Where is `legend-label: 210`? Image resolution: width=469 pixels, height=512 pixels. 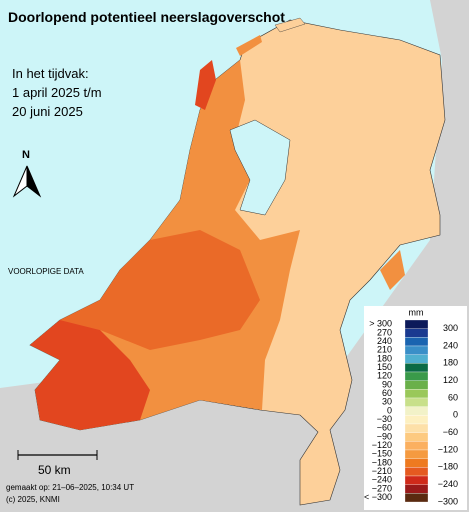 legend-label: 210 is located at coordinates (384, 350).